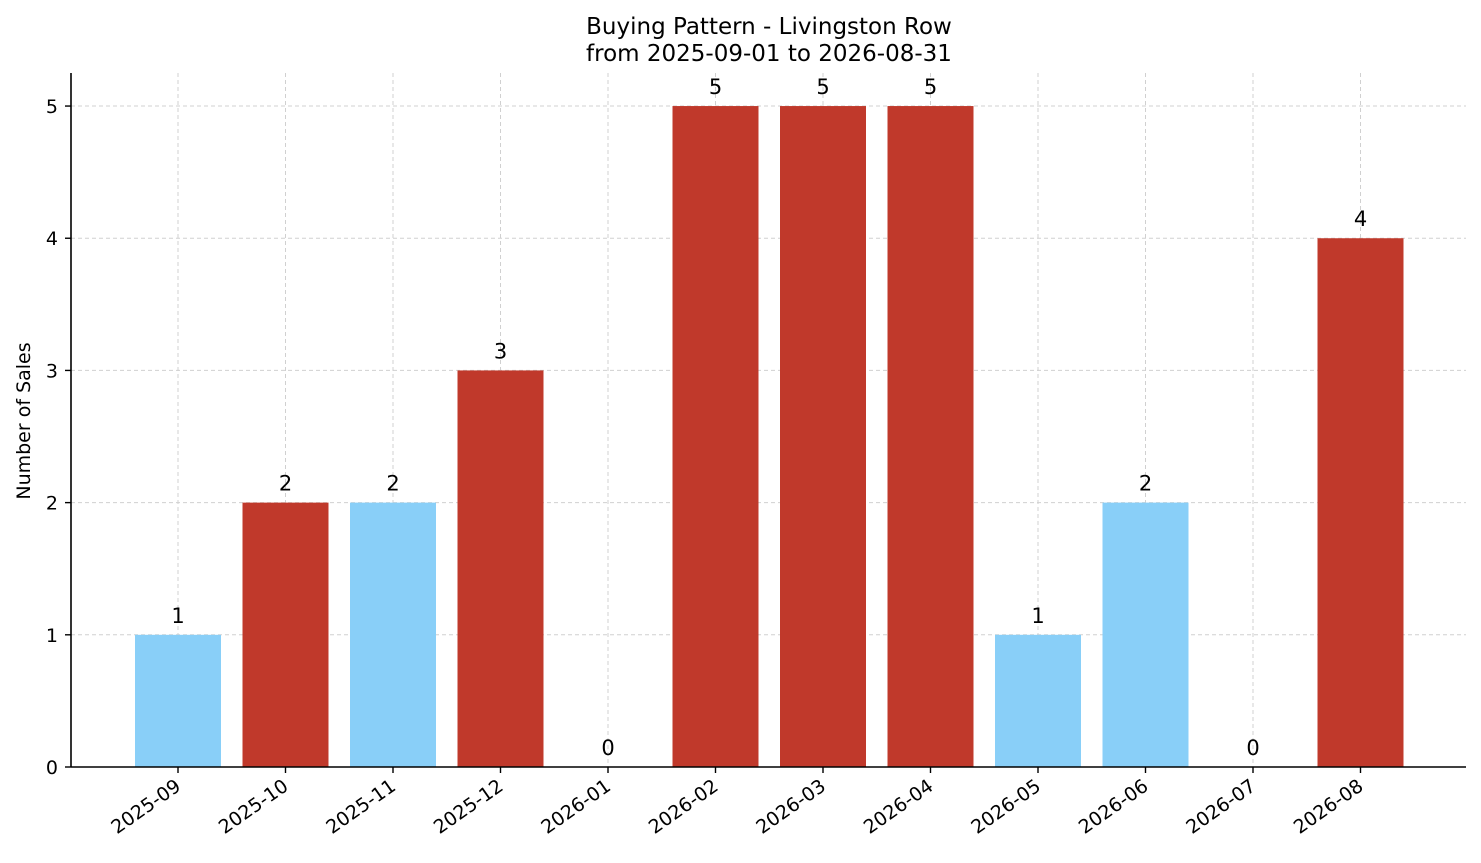 This screenshot has height=863, width=1481. I want to click on x-tick-label: 2026-01, so click(576, 807).